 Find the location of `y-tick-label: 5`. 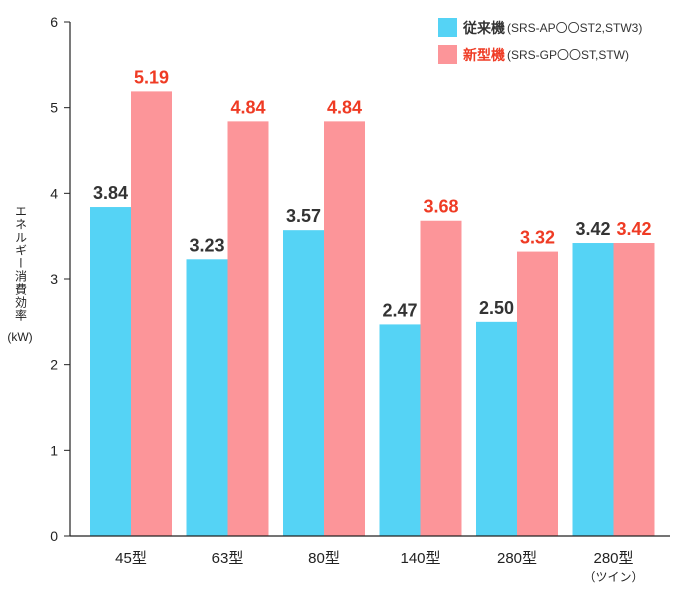

y-tick-label: 5 is located at coordinates (54, 108).